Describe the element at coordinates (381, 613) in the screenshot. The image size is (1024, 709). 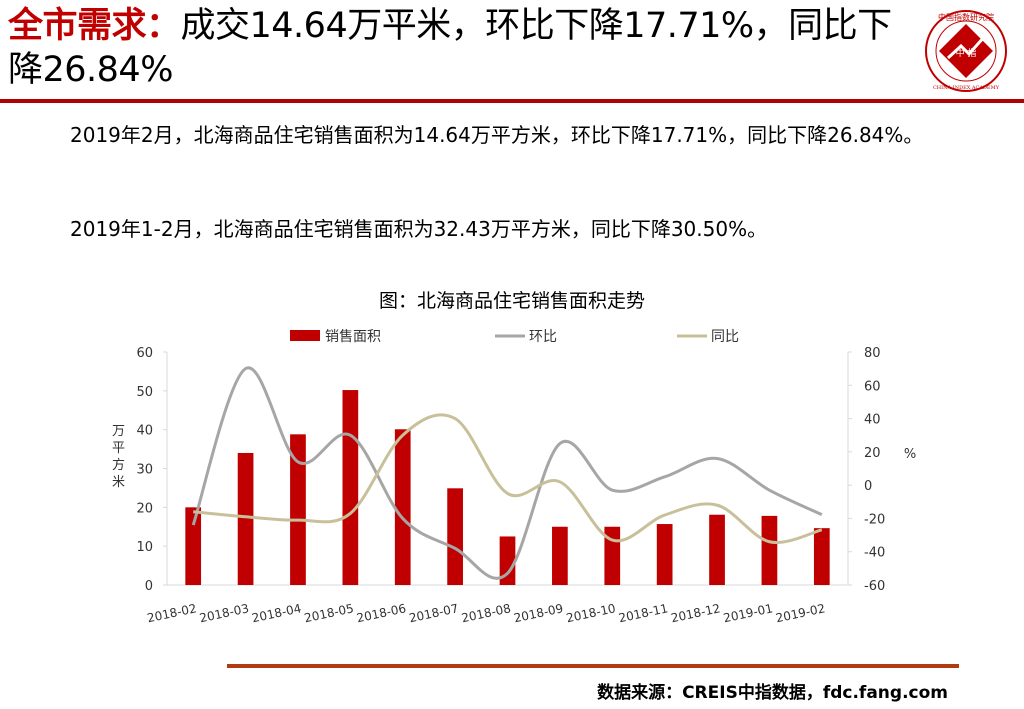
I see `x-tick-label: 2018-06` at that location.